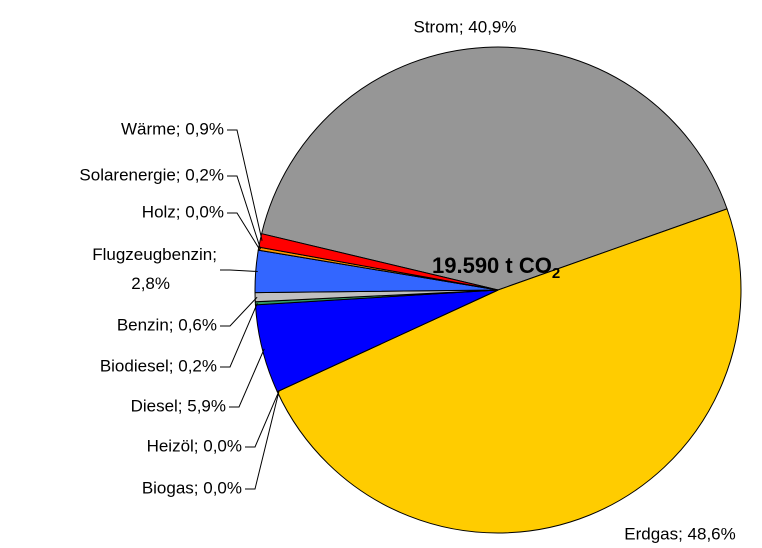 This screenshot has width=762, height=548. Describe the element at coordinates (178, 405) in the screenshot. I see `data-label: Diesel; 5,9%` at that location.